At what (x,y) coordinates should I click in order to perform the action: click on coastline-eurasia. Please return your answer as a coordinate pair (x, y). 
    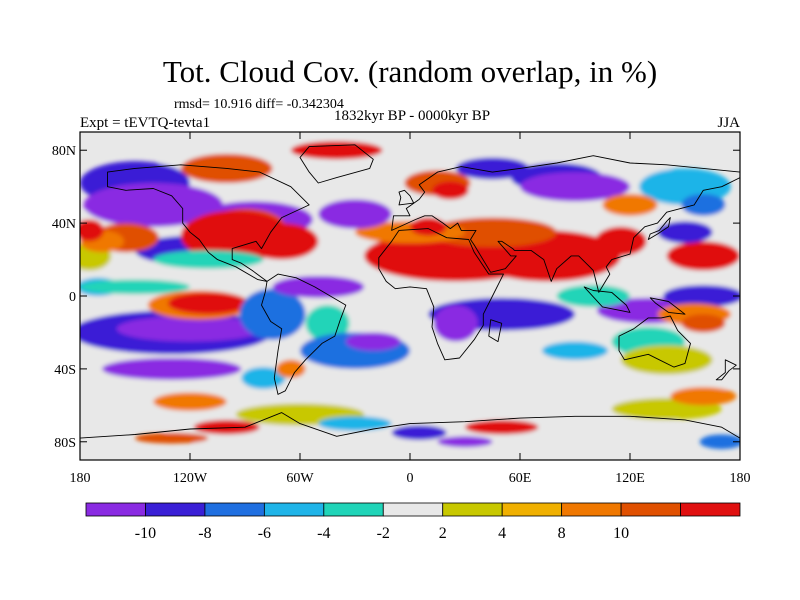
    Looking at the image, I should click on (565, 224).